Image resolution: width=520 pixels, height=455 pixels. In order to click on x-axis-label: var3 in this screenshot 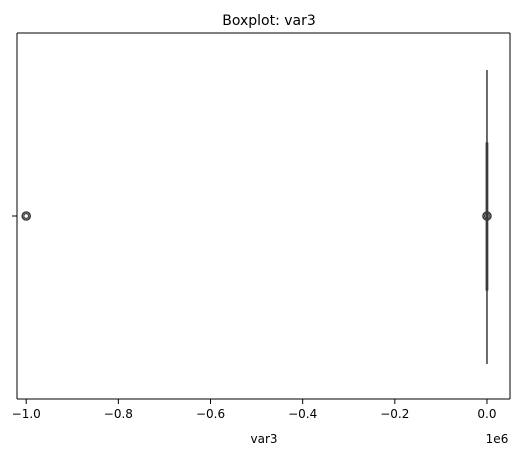, I will do `click(263, 439)`.